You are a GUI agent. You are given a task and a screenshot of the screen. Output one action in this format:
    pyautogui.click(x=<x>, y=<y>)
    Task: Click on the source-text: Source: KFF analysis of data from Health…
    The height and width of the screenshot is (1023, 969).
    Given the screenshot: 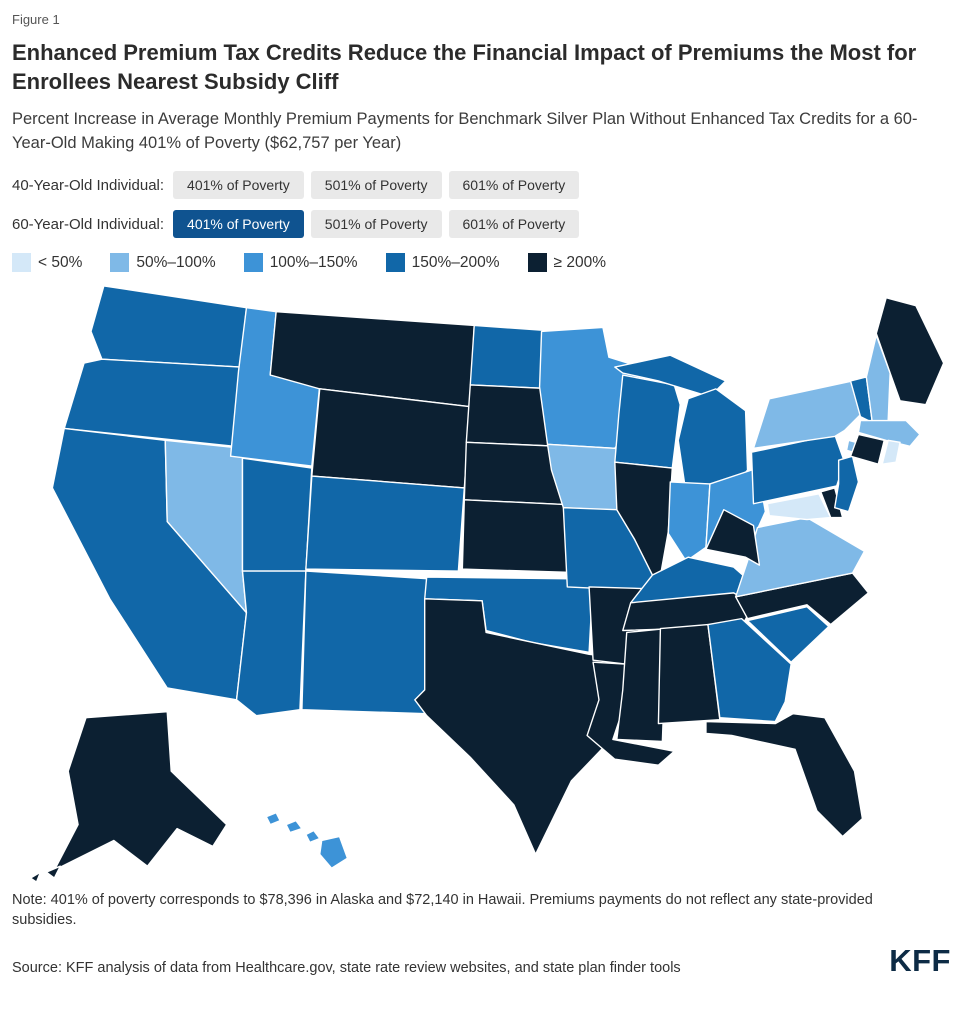 What is the action you would take?
    pyautogui.click(x=346, y=968)
    